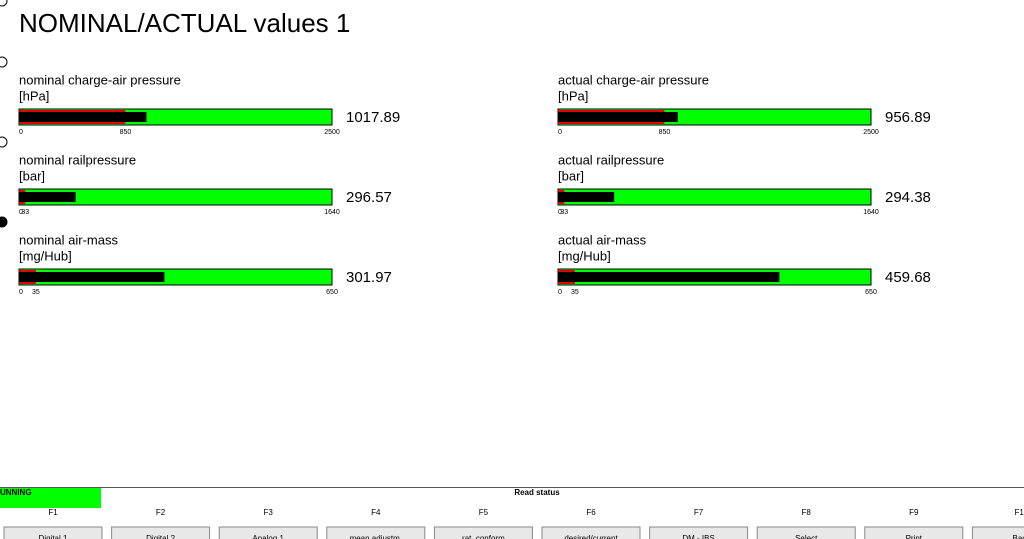 Image resolution: width=1024 pixels, height=539 pixels. What do you see at coordinates (611, 159) in the screenshot?
I see `gauge-title: actual railpressure` at bounding box center [611, 159].